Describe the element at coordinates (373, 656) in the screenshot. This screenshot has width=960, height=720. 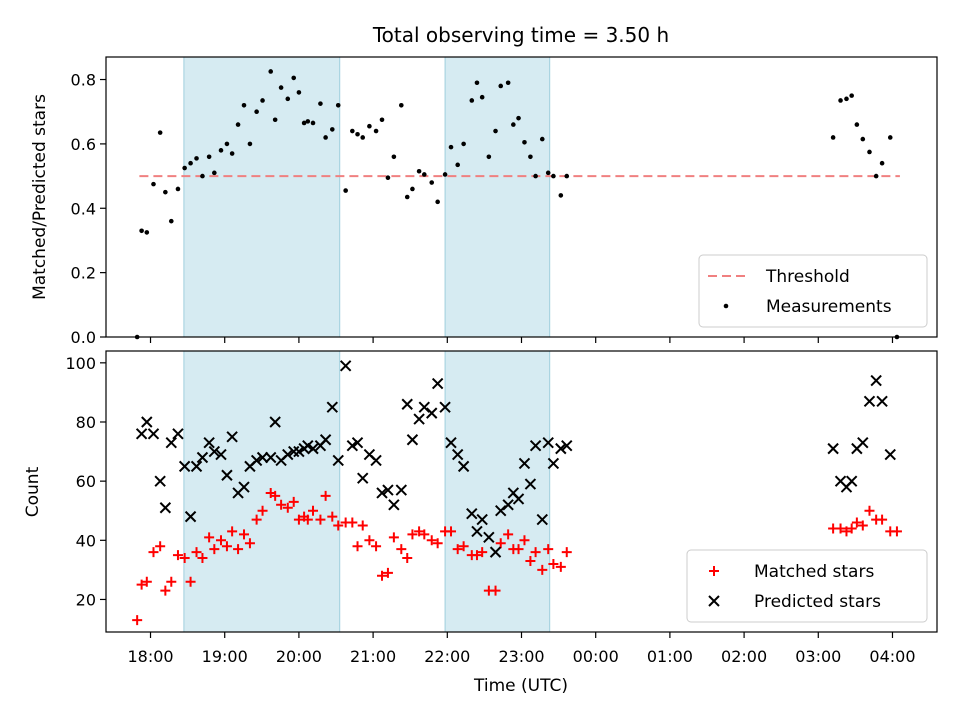
I see `x-tick-label: 21:00` at that location.